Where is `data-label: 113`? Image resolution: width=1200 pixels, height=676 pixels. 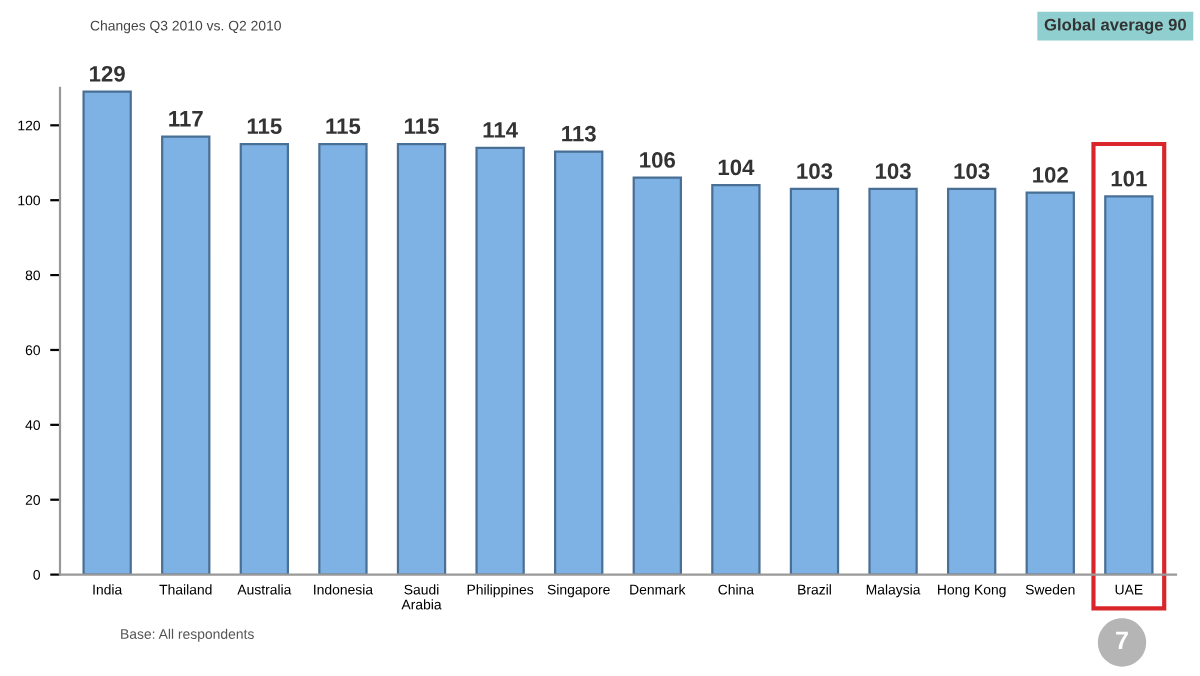 data-label: 113 is located at coordinates (579, 133).